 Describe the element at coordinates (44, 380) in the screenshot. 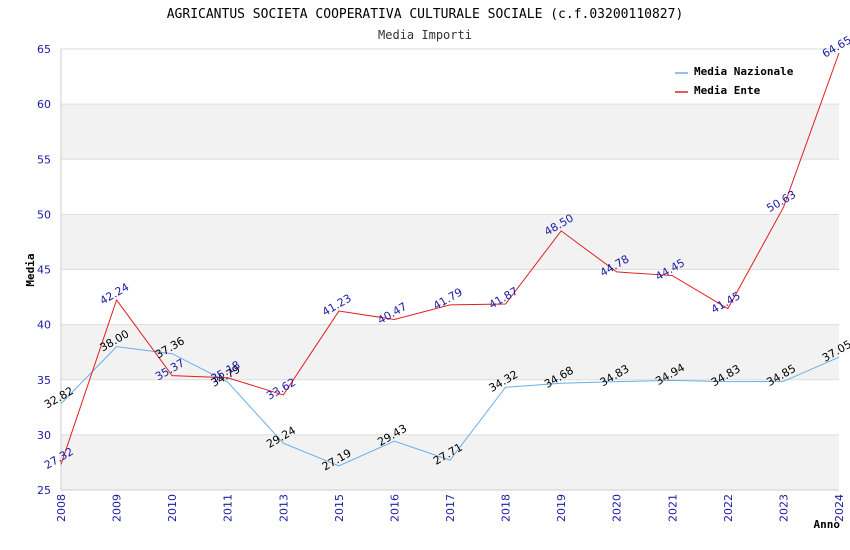

I see `y-tick-label: 35` at that location.